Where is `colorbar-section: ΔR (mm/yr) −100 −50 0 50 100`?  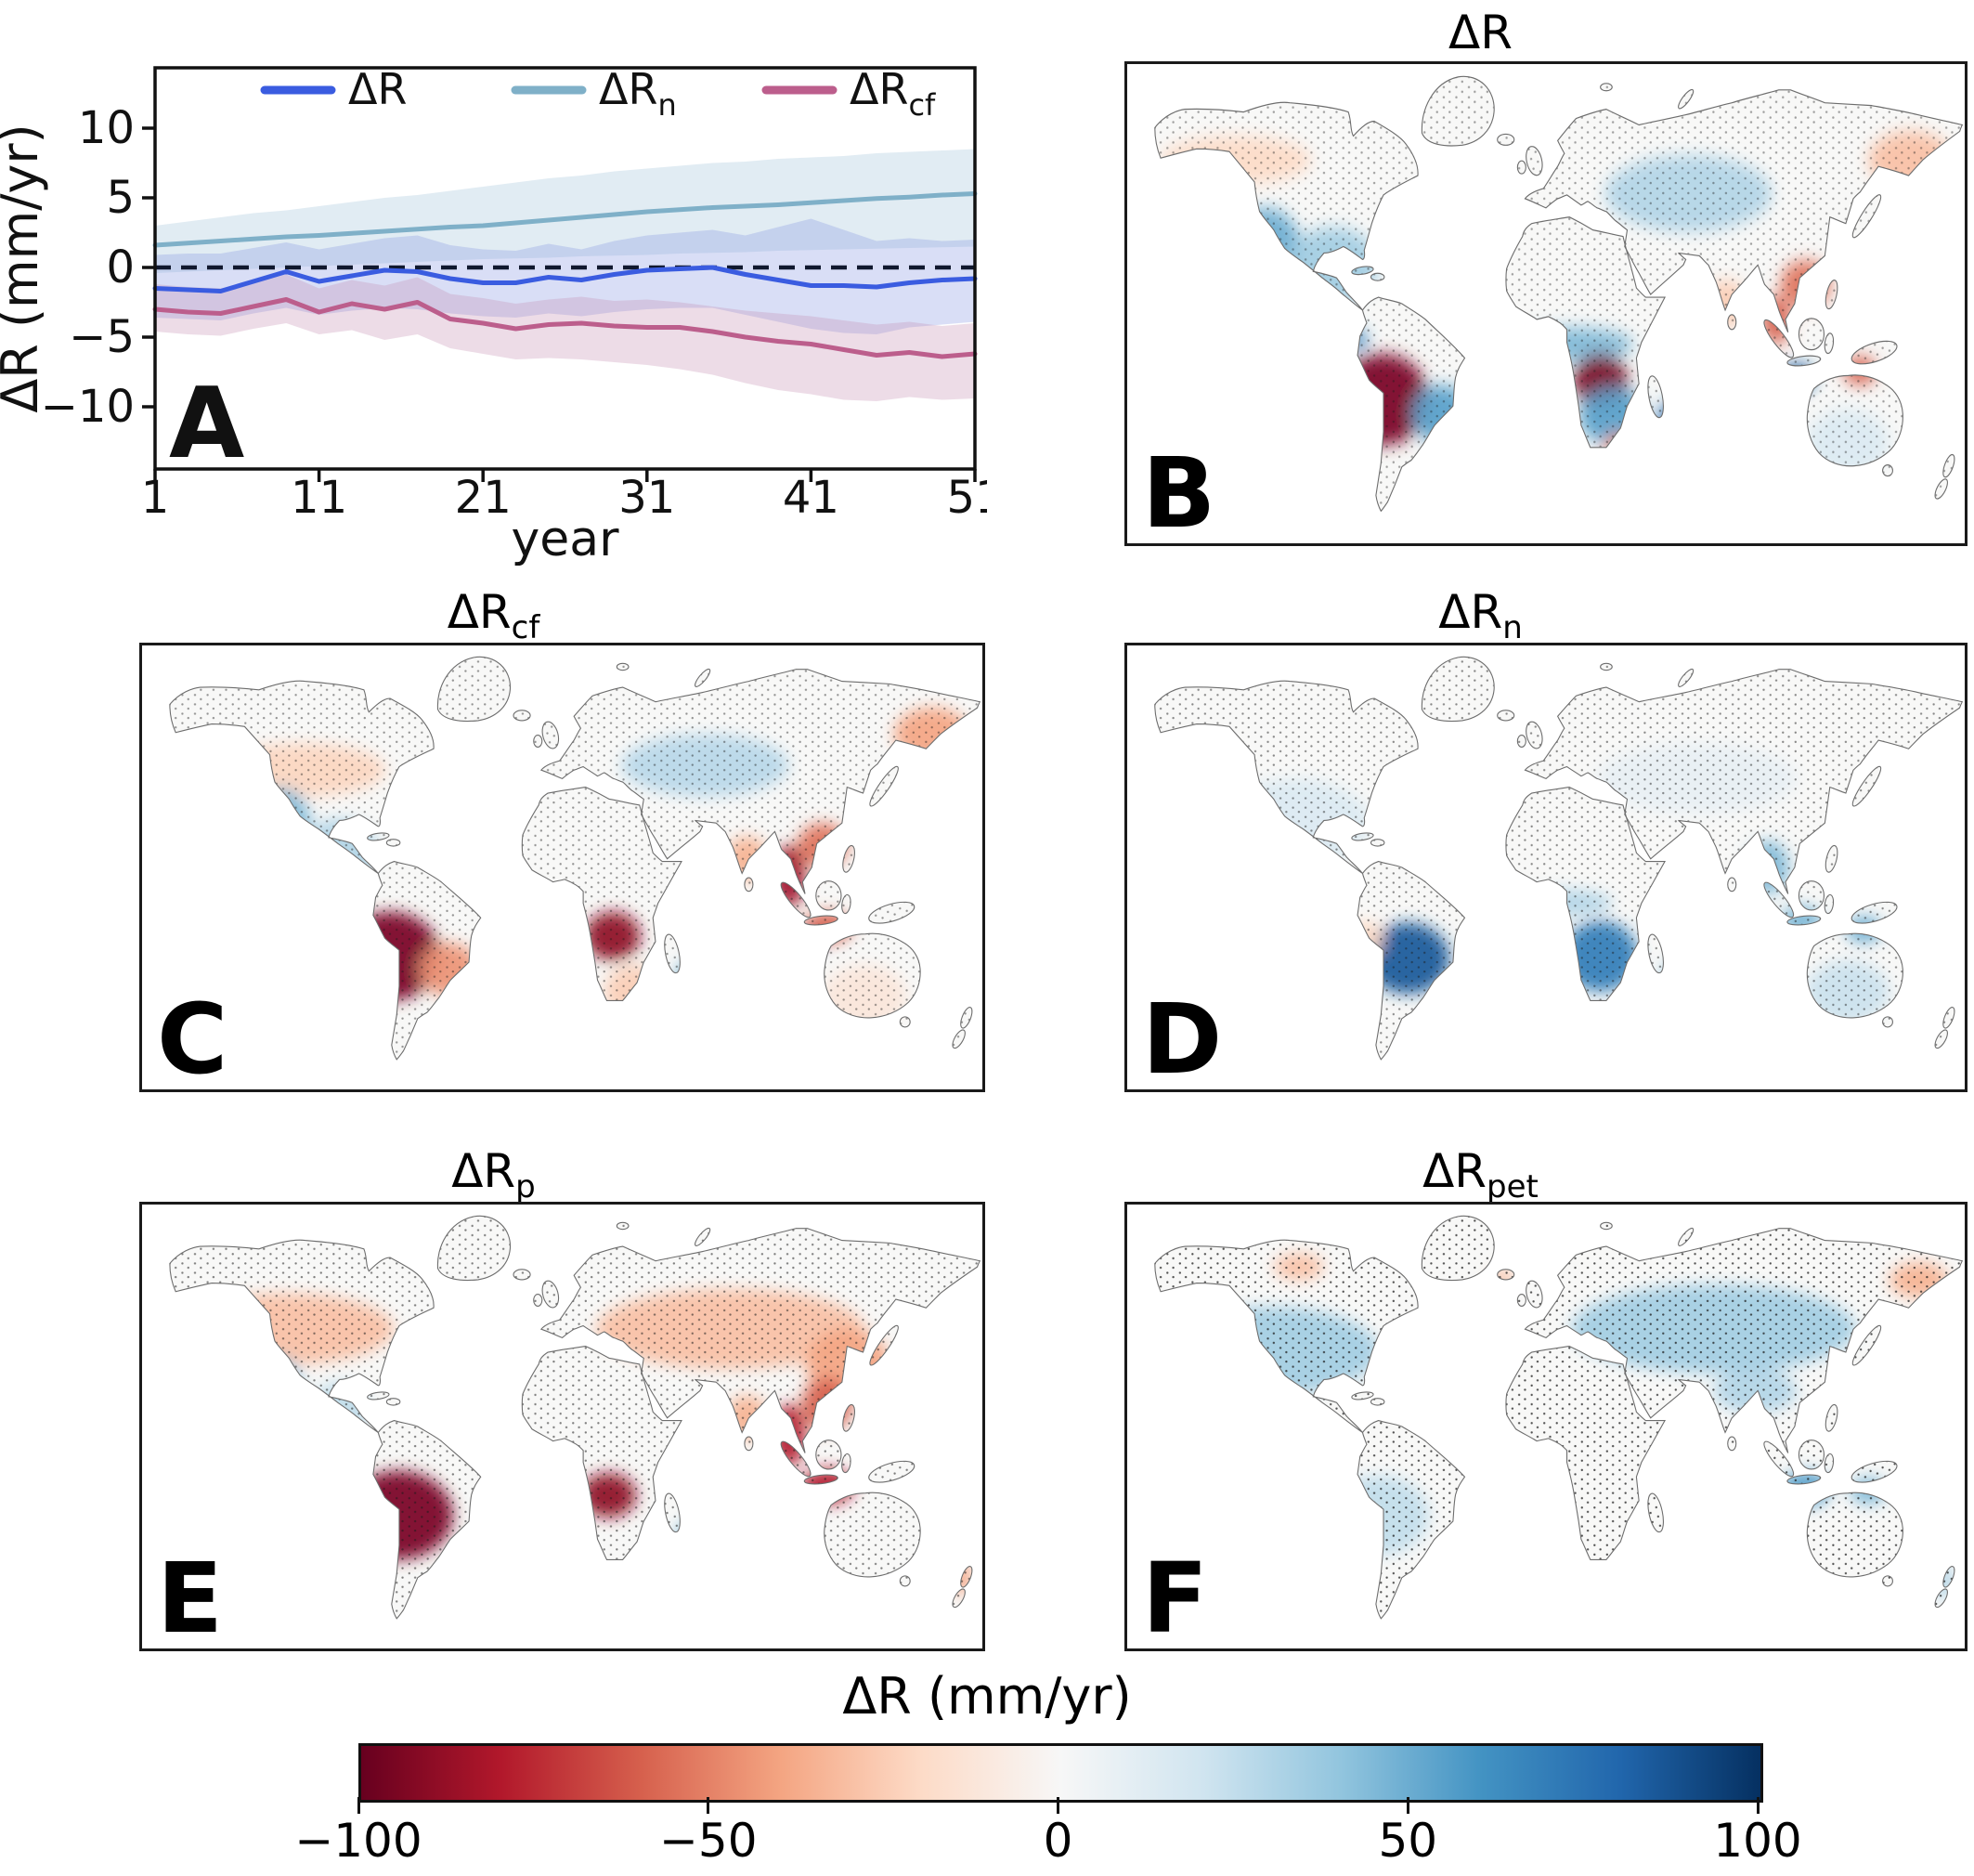
colorbar-section: ΔR (mm/yr) −100 −50 0 50 100 is located at coordinates (987, 1771).